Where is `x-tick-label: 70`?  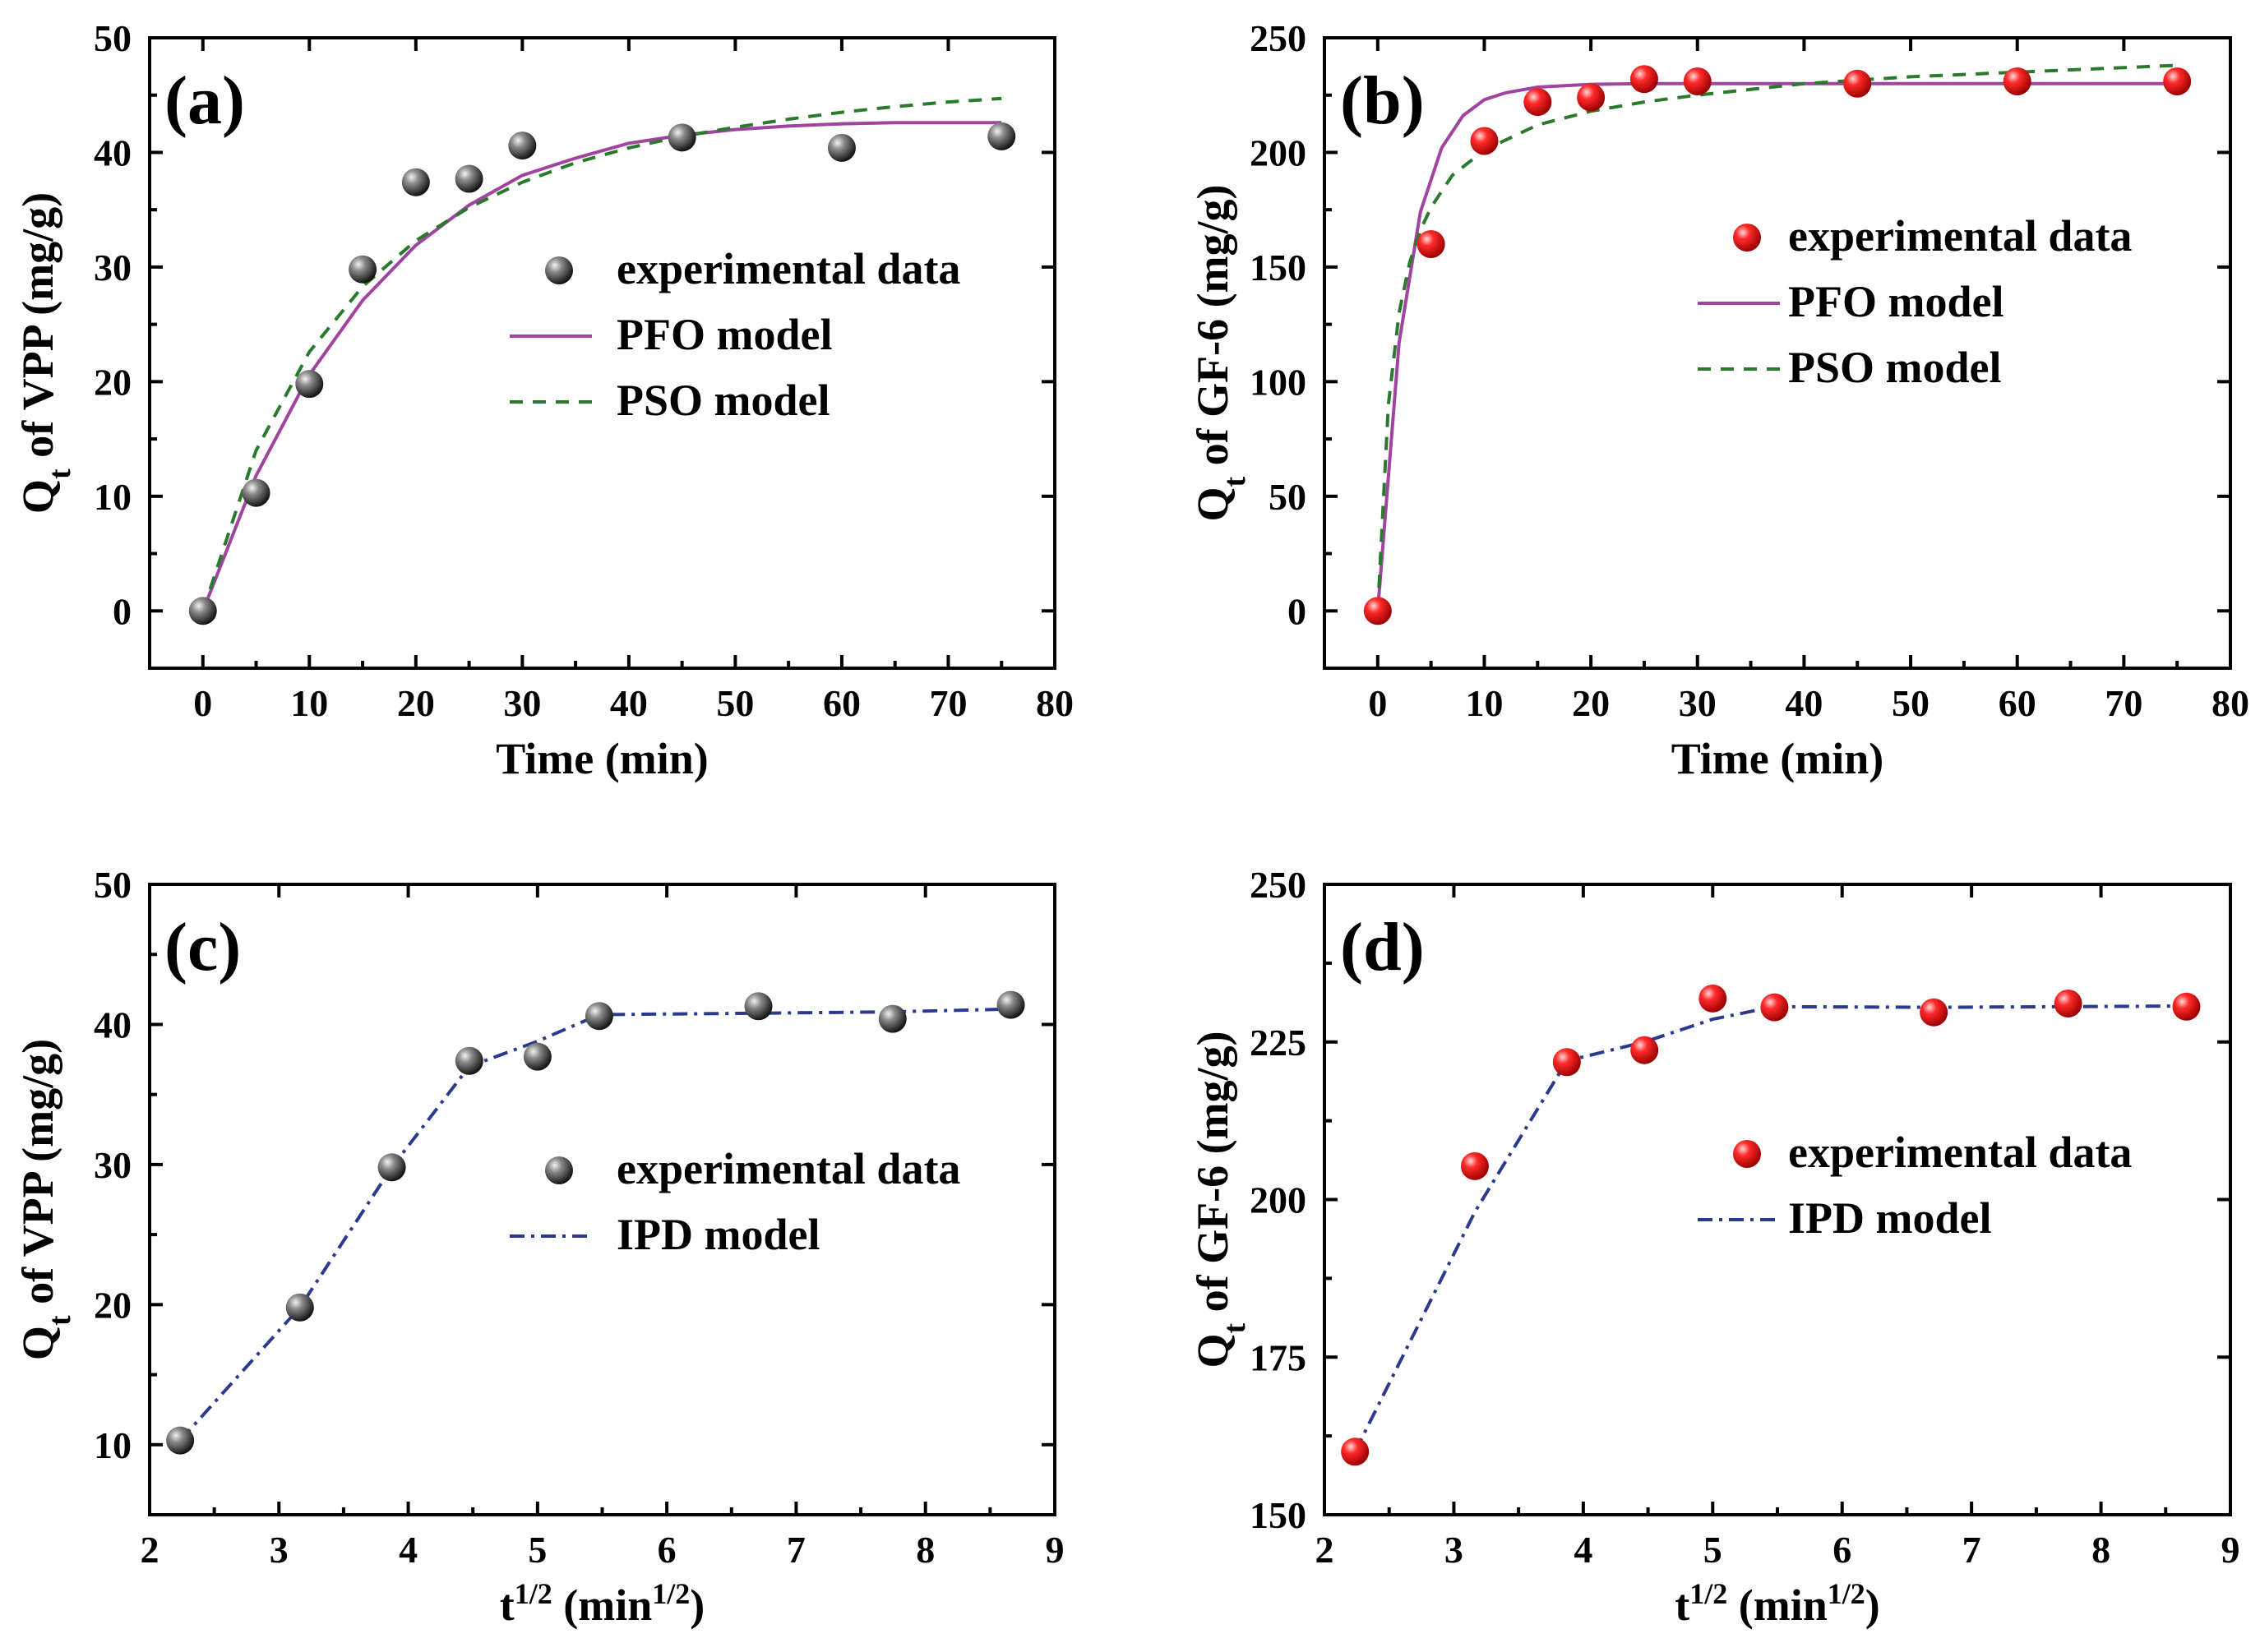 x-tick-label: 70 is located at coordinates (948, 703).